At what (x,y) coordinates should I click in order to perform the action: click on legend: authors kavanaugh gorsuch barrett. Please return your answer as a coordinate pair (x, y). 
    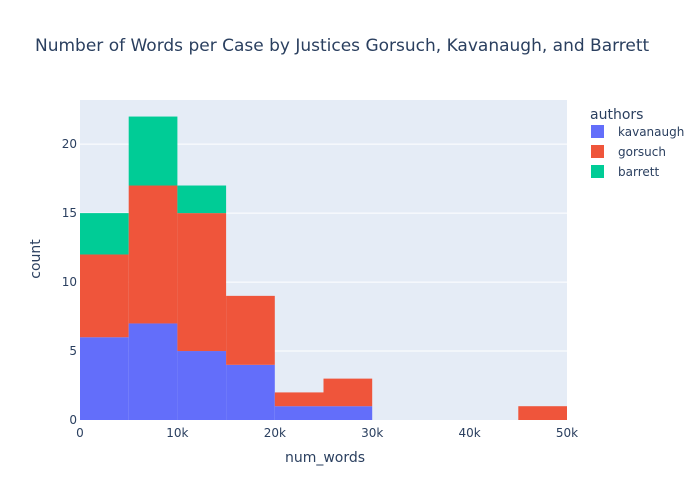
    Looking at the image, I should click on (637, 143).